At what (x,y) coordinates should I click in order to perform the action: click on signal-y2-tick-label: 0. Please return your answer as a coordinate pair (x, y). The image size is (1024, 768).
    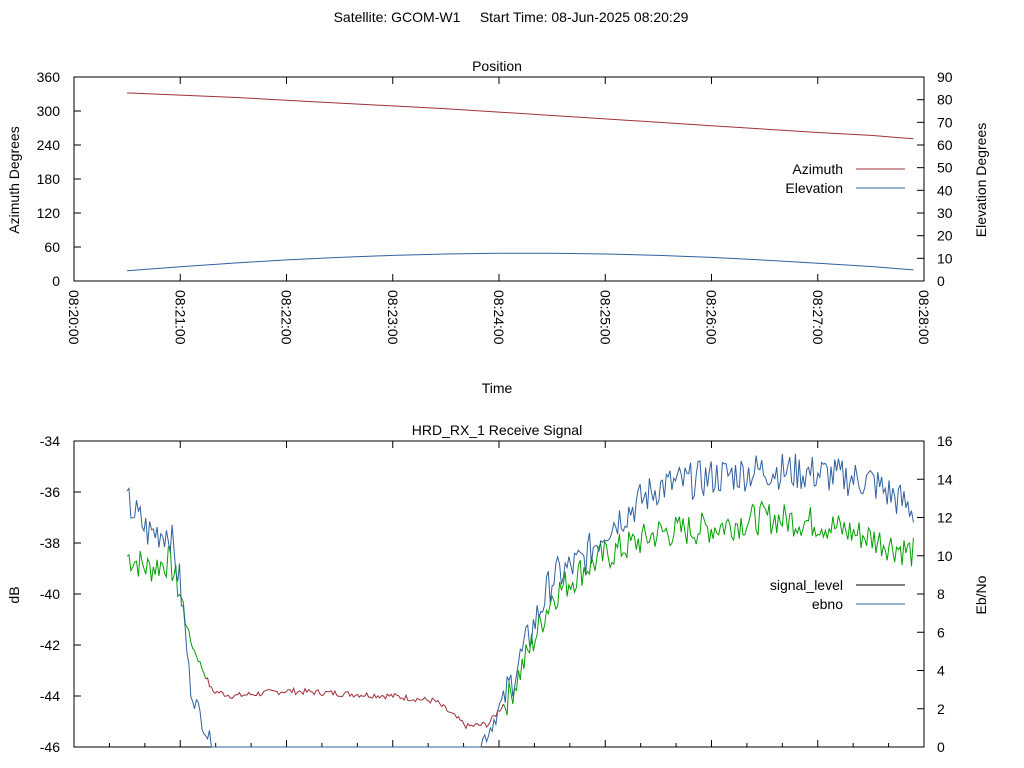
    Looking at the image, I should click on (941, 747).